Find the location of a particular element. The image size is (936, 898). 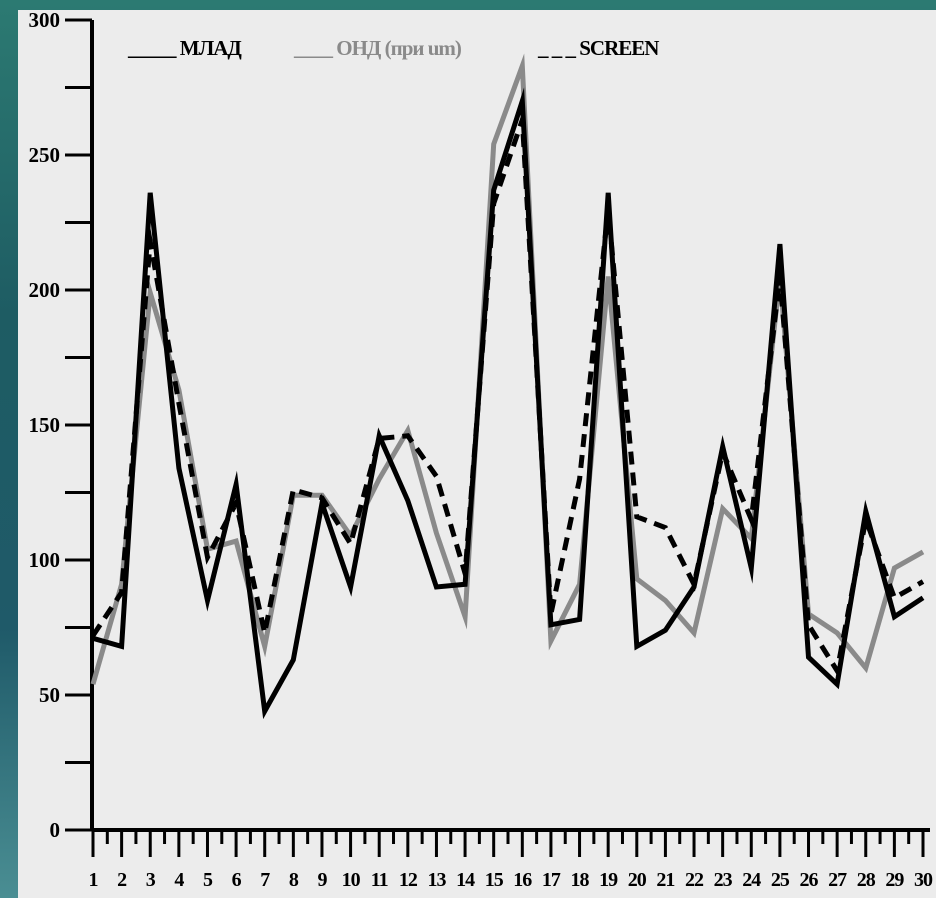

legend: _____ МЛАД ____ ОНД (при um) _ _ _ SCREEN is located at coordinates (393, 48).